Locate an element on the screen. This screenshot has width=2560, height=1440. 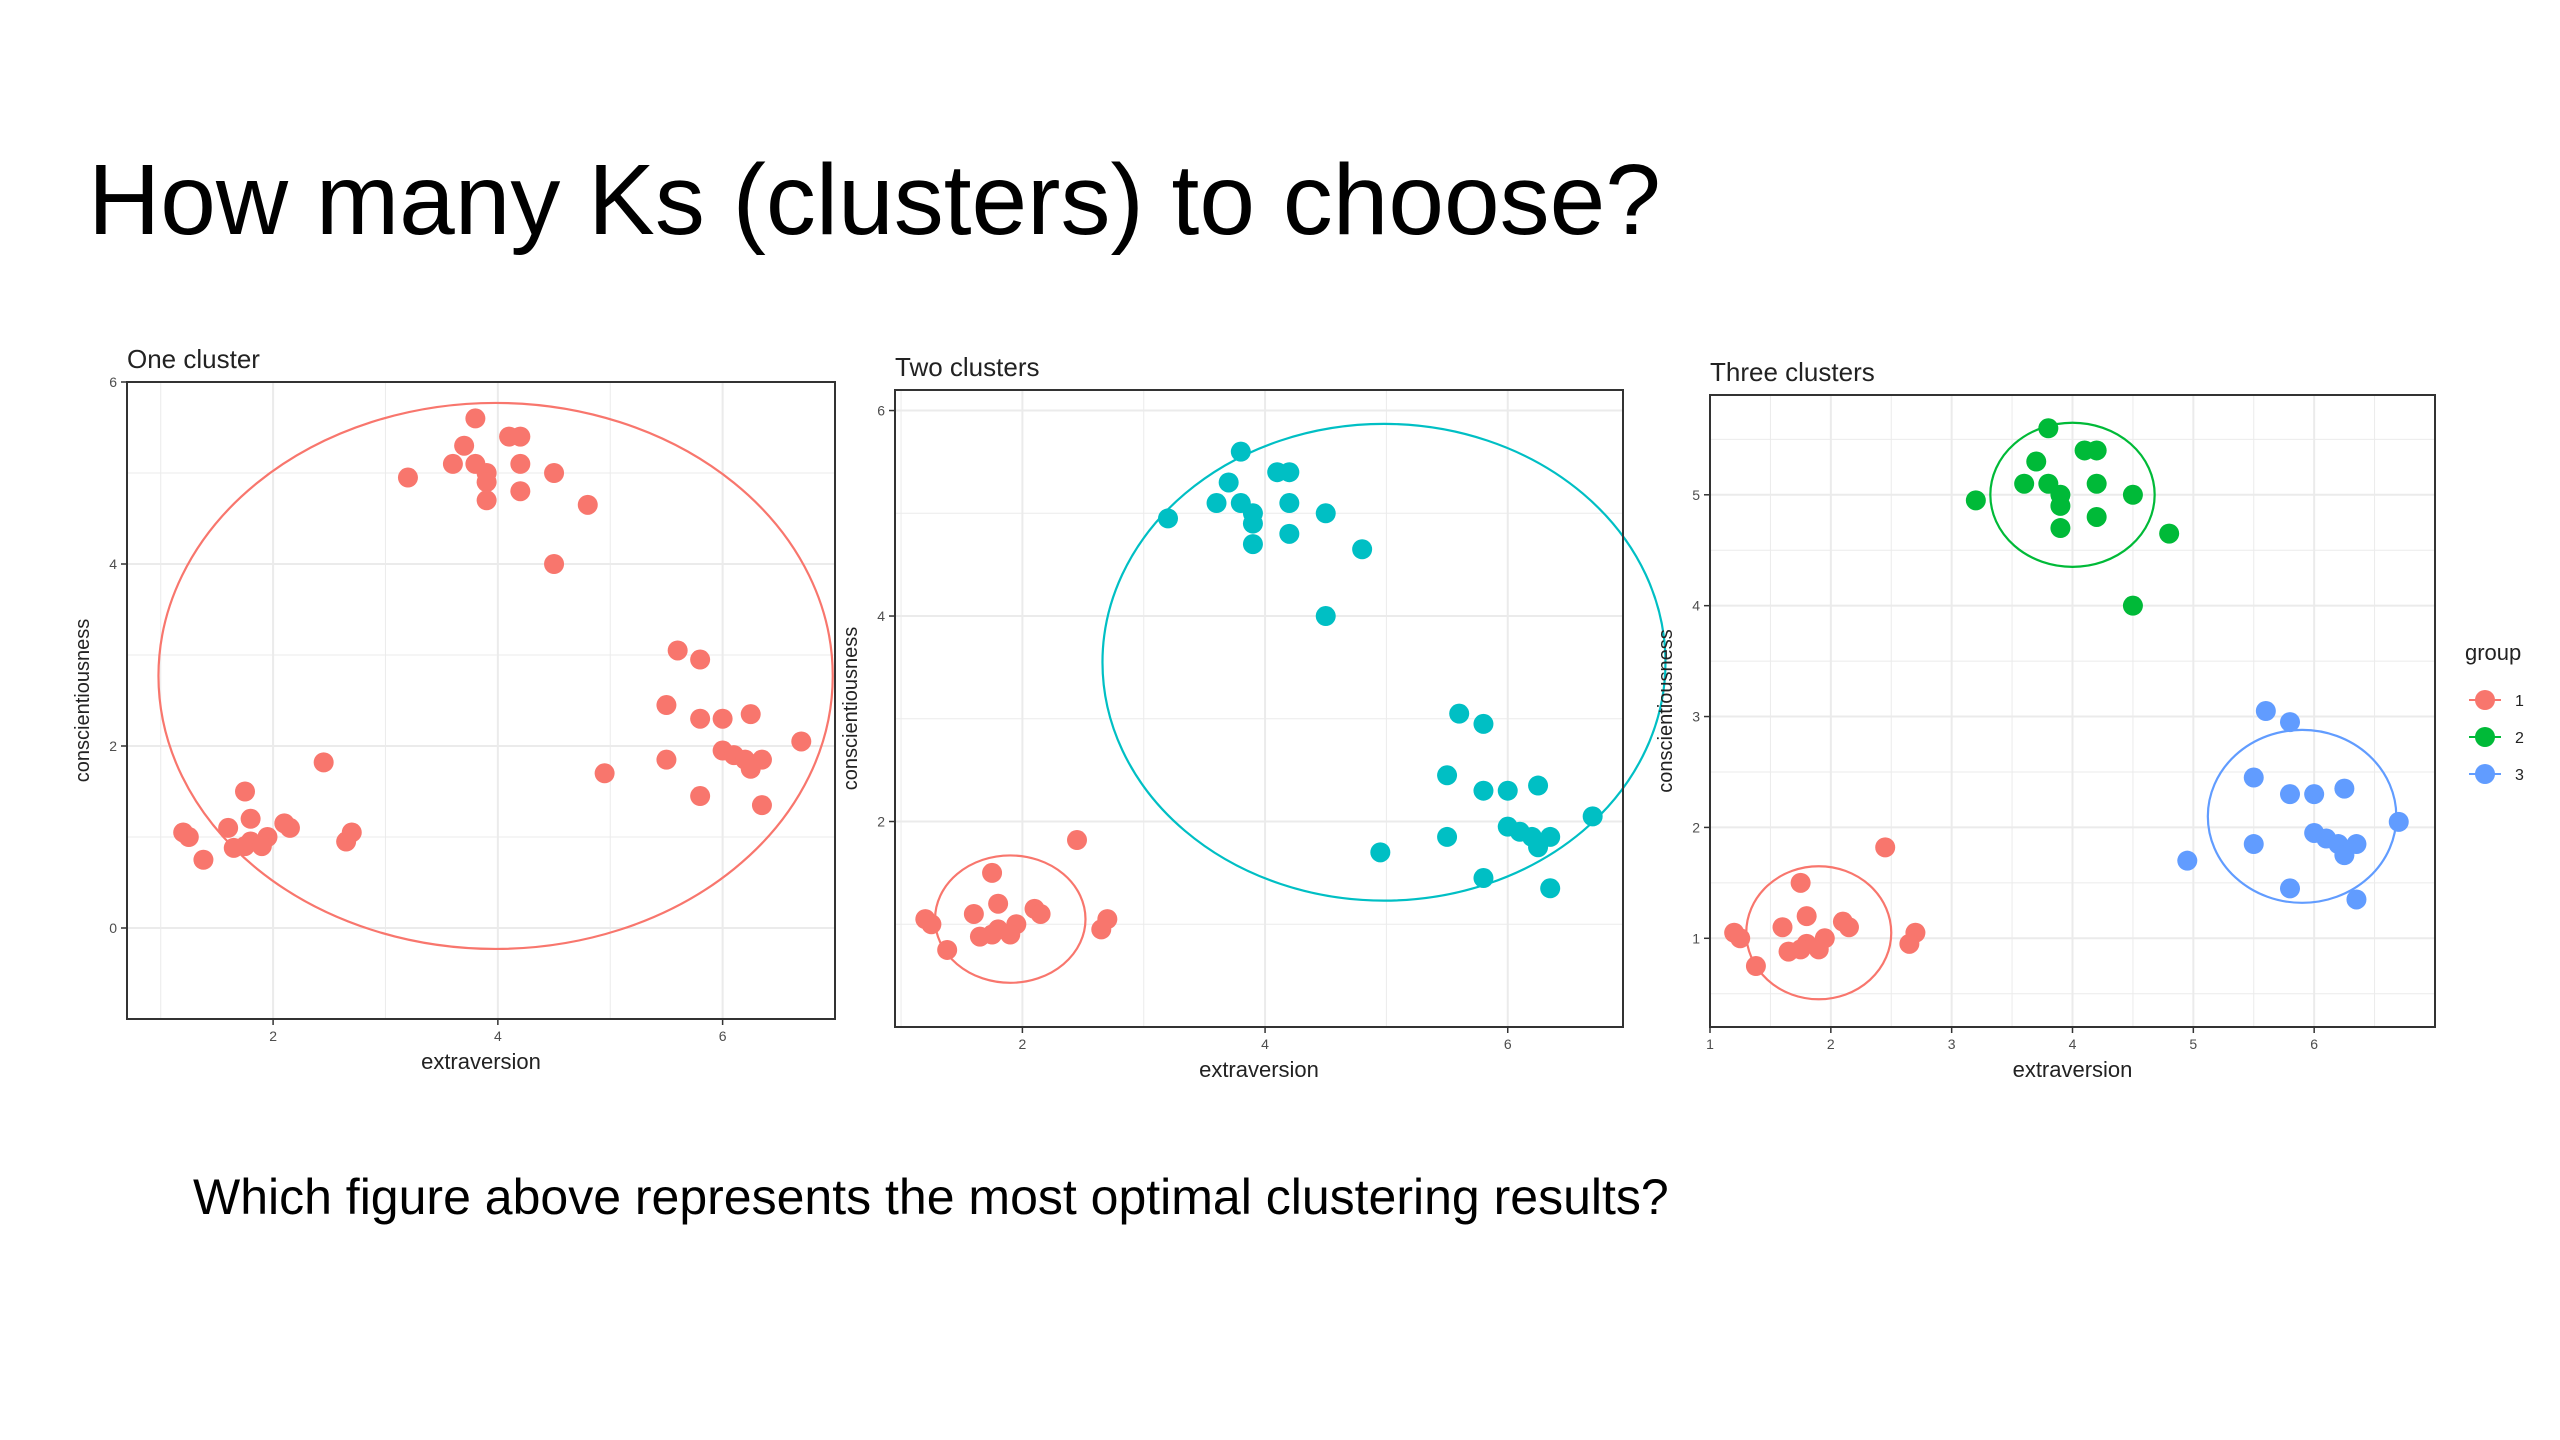
y-tick-label: 4 is located at coordinates (1696, 606).